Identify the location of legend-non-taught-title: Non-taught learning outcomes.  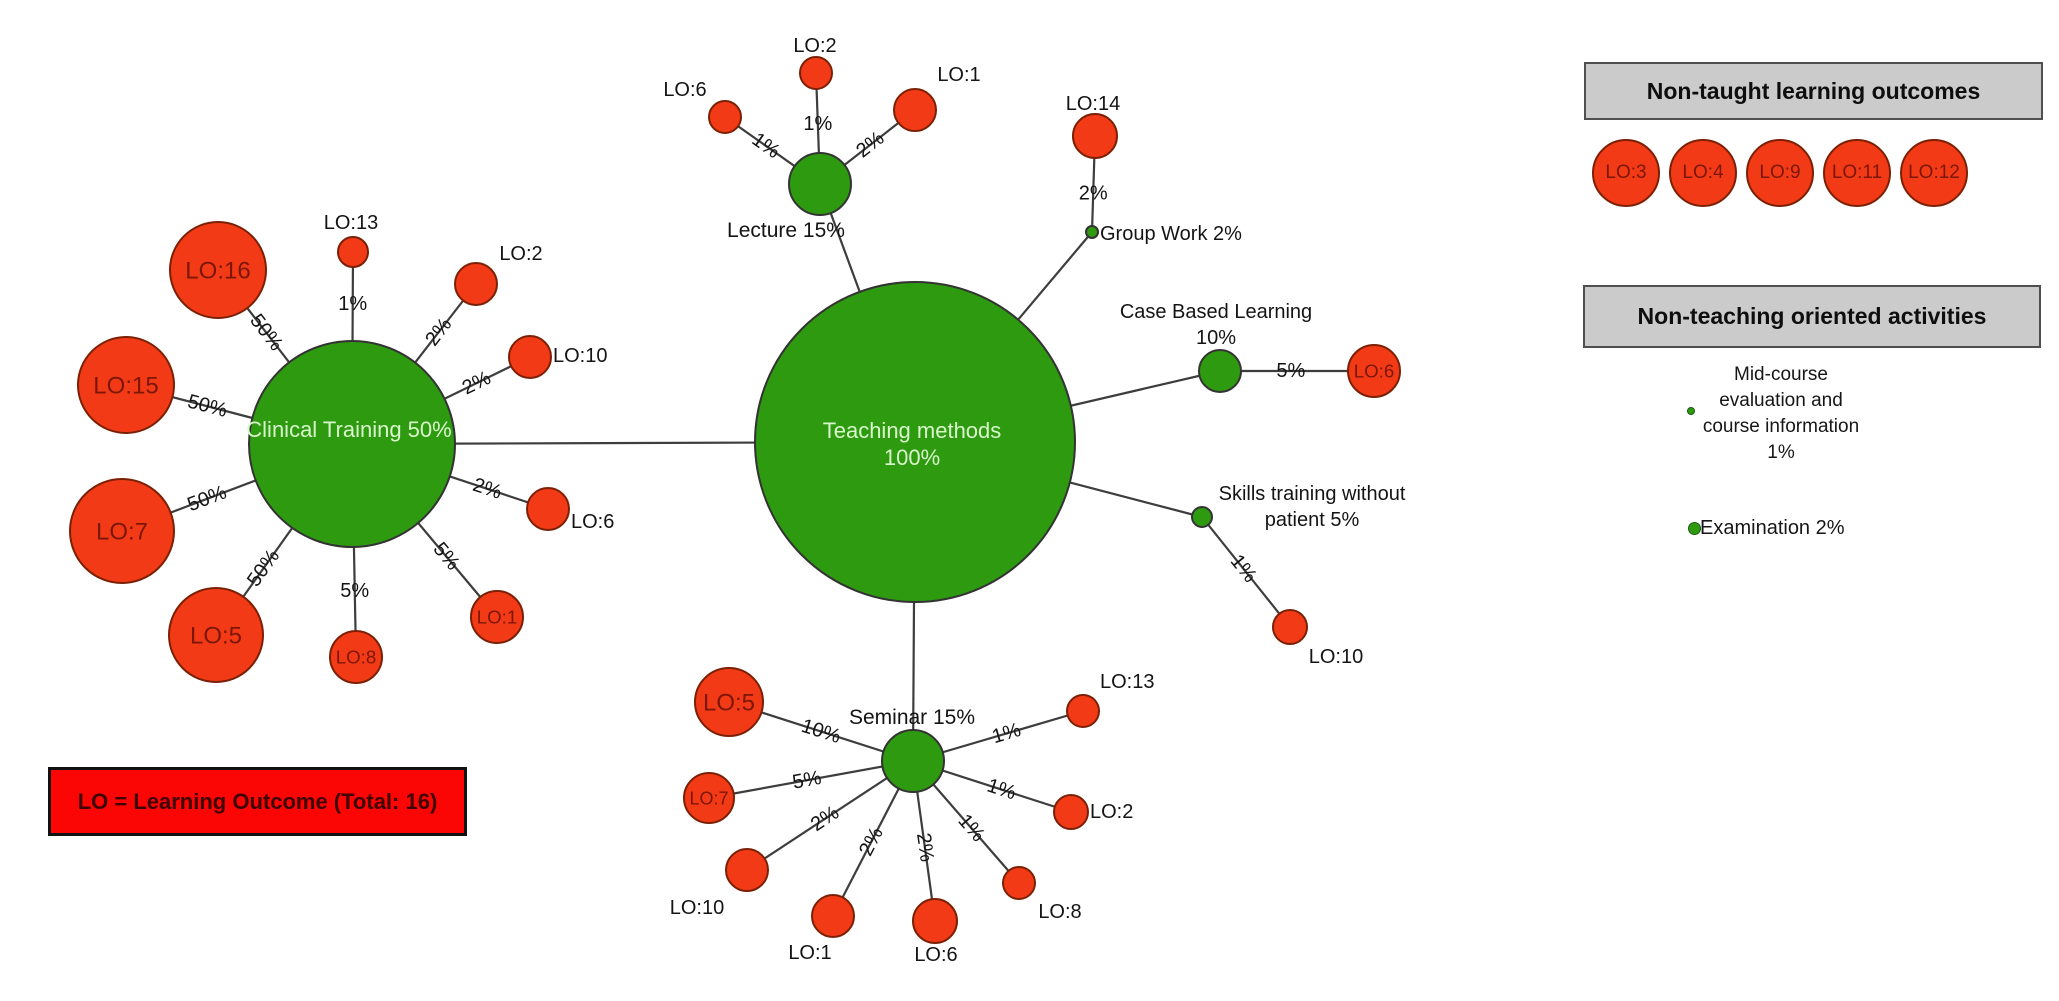
(1813, 90).